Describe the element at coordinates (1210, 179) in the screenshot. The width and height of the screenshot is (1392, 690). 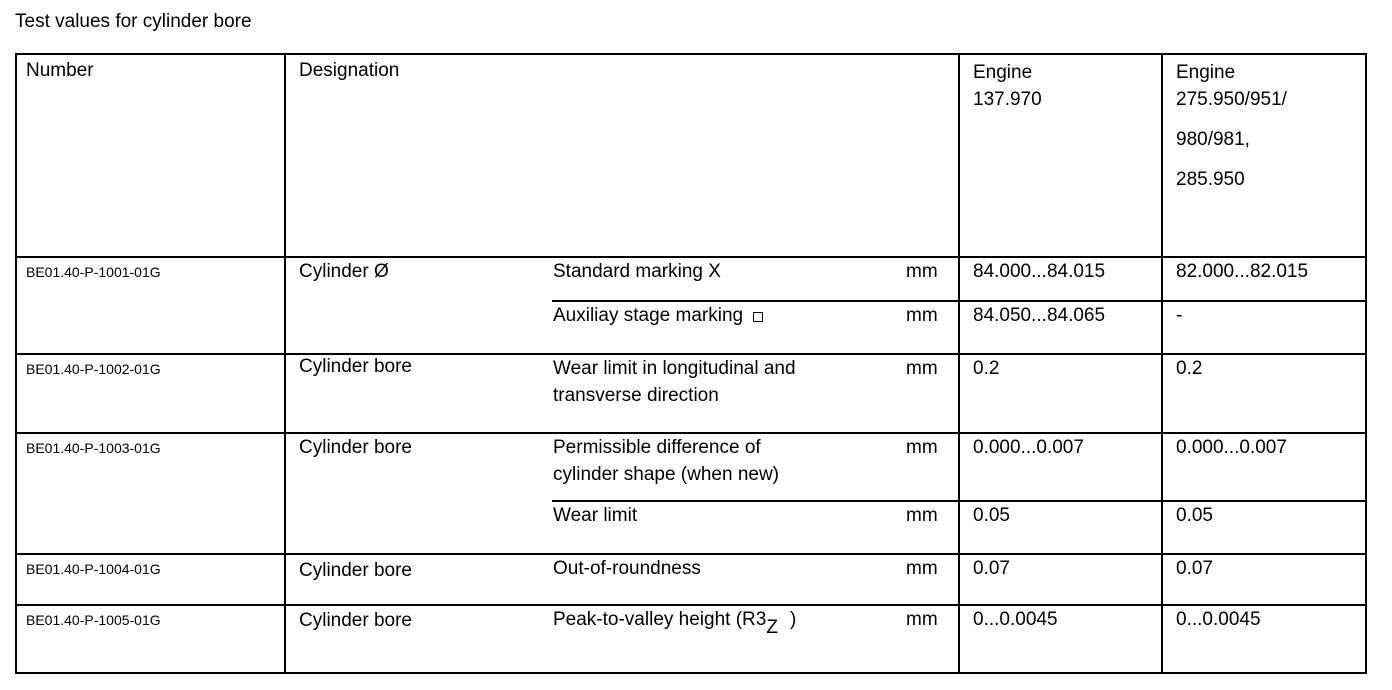
I see `header-engine-2: 285.950` at that location.